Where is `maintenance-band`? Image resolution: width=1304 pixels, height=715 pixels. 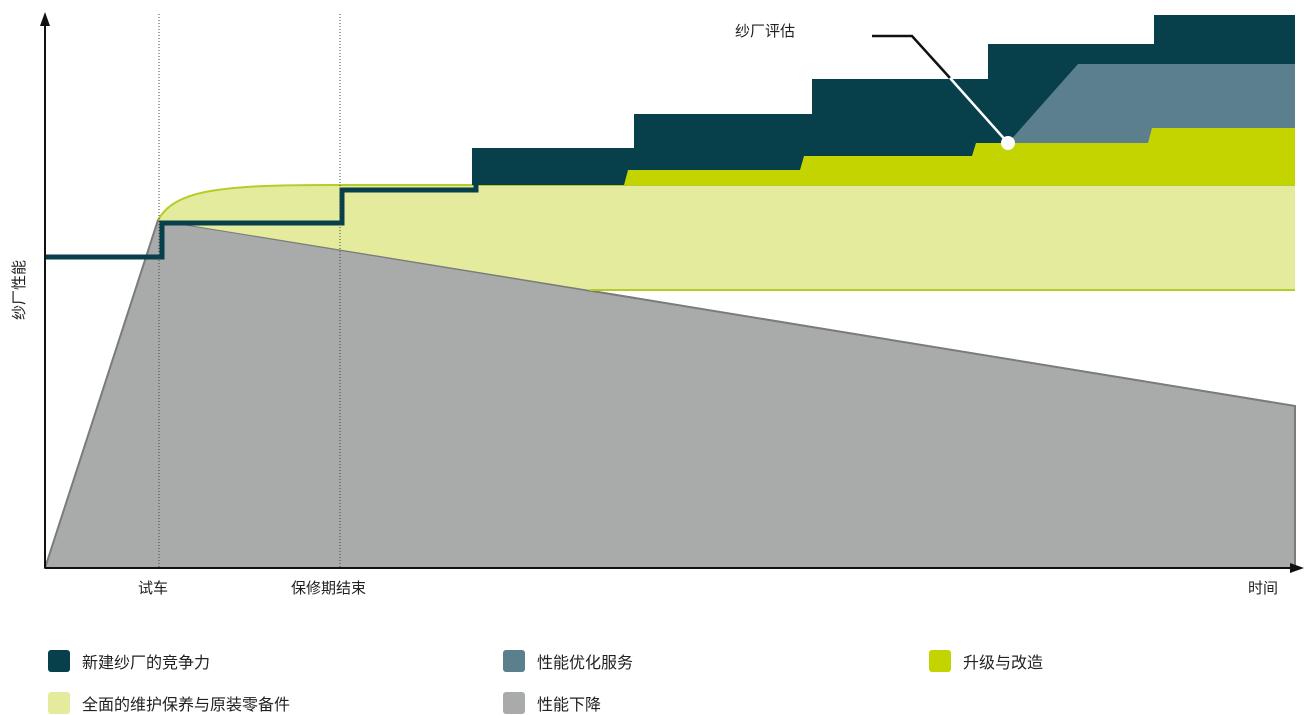 maintenance-band is located at coordinates (726, 237).